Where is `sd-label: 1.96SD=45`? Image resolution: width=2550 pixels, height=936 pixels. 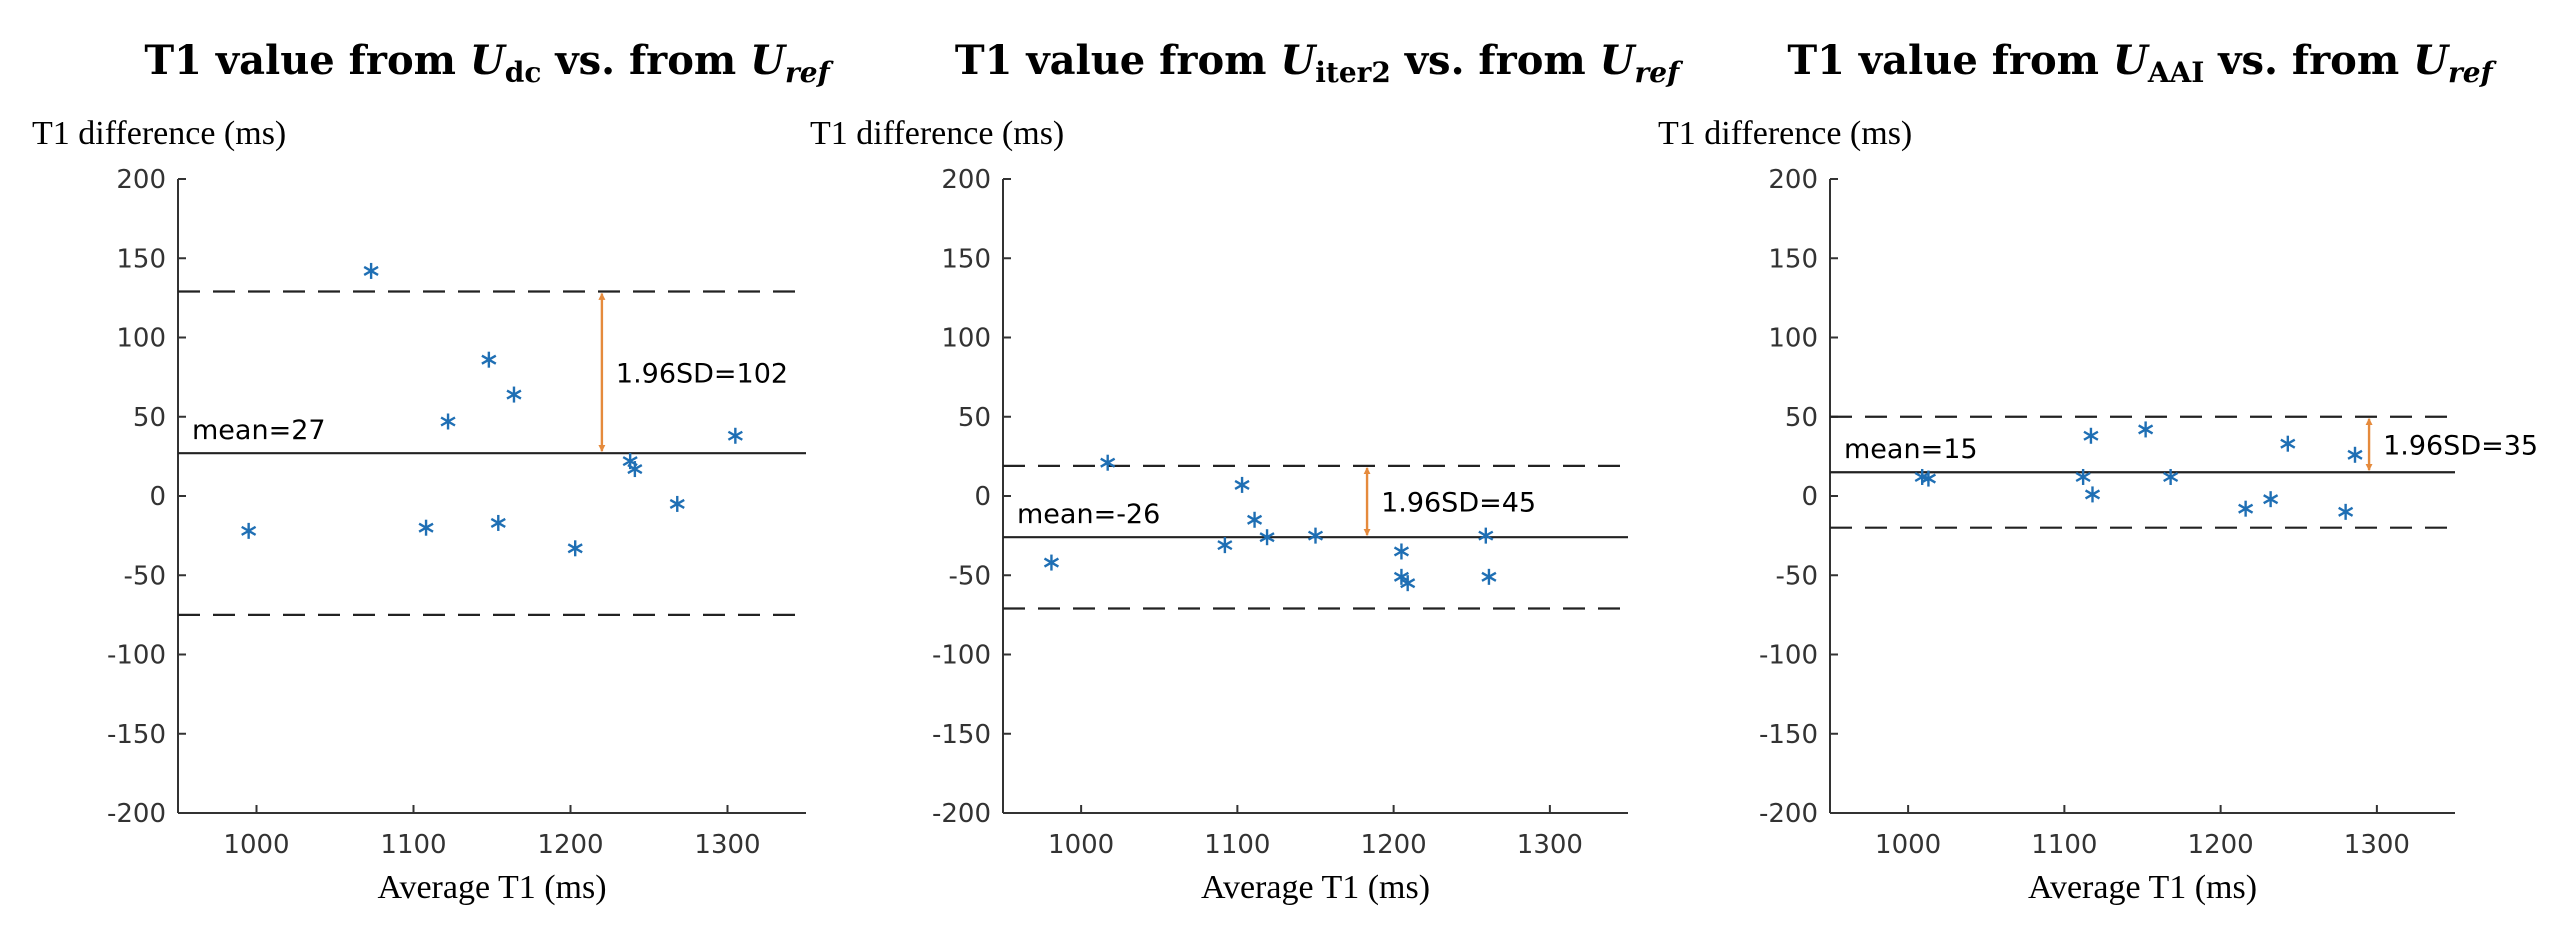
sd-label: 1.96SD=45 is located at coordinates (1458, 503).